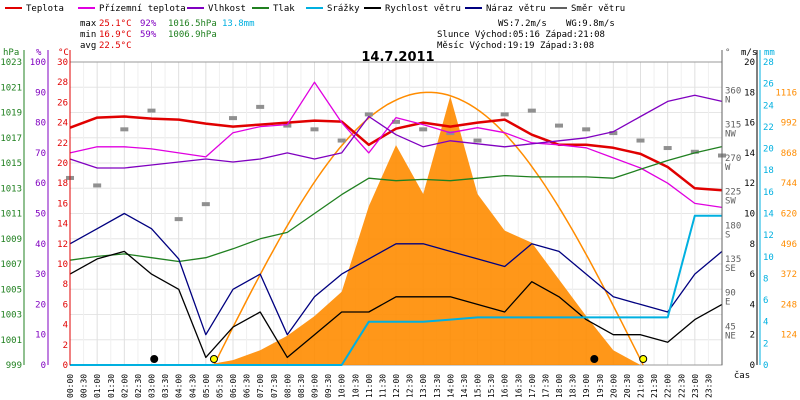 Image resolution: width=800 pixels, height=400 pixels. What do you see at coordinates (749, 184) in the screenshot?
I see `tick-ms: 12` at bounding box center [749, 184].